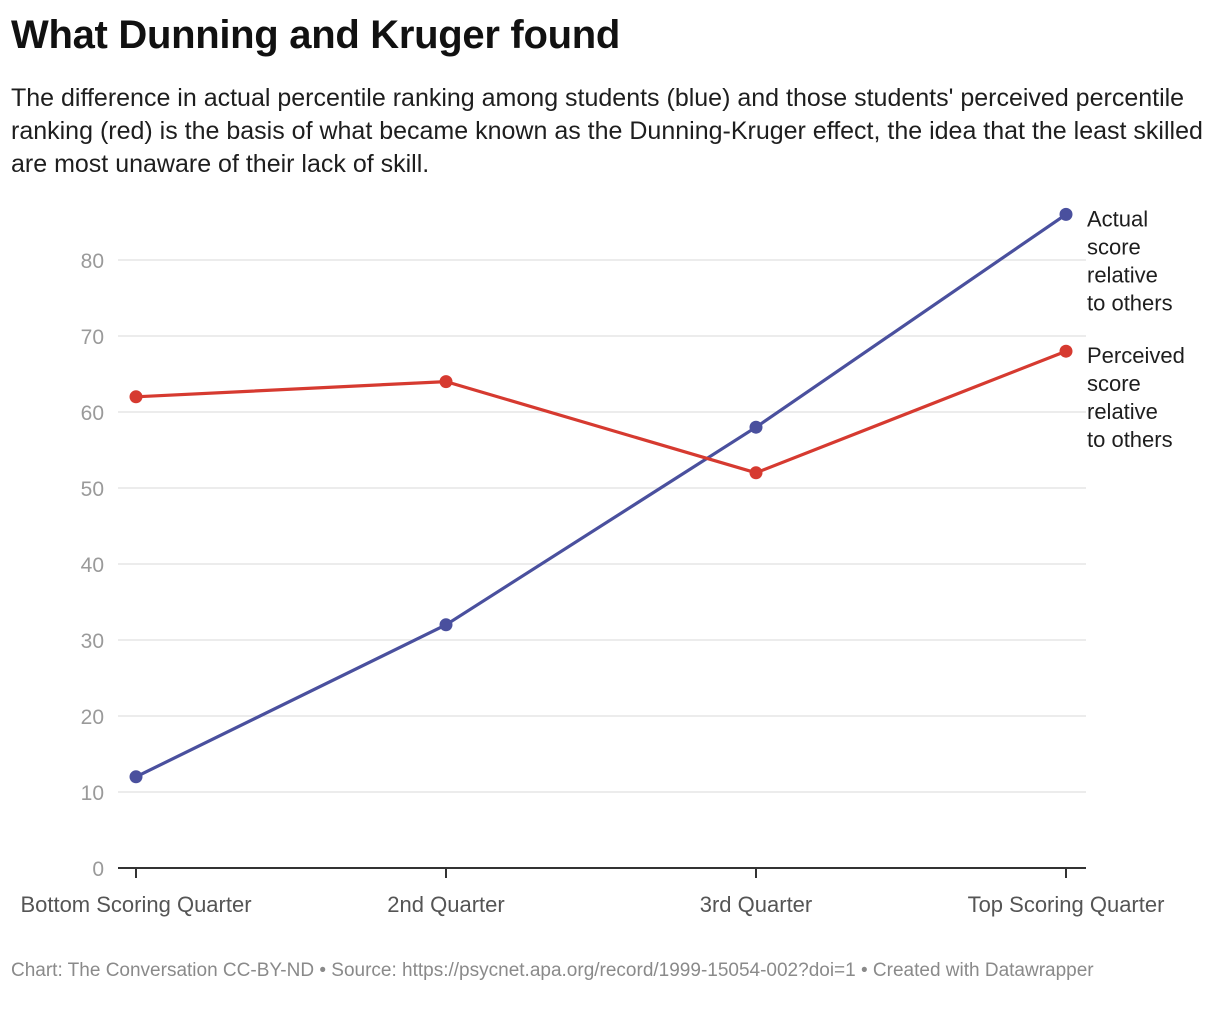  I want to click on x-category-label-3: 3rd Quarter, so click(756, 904).